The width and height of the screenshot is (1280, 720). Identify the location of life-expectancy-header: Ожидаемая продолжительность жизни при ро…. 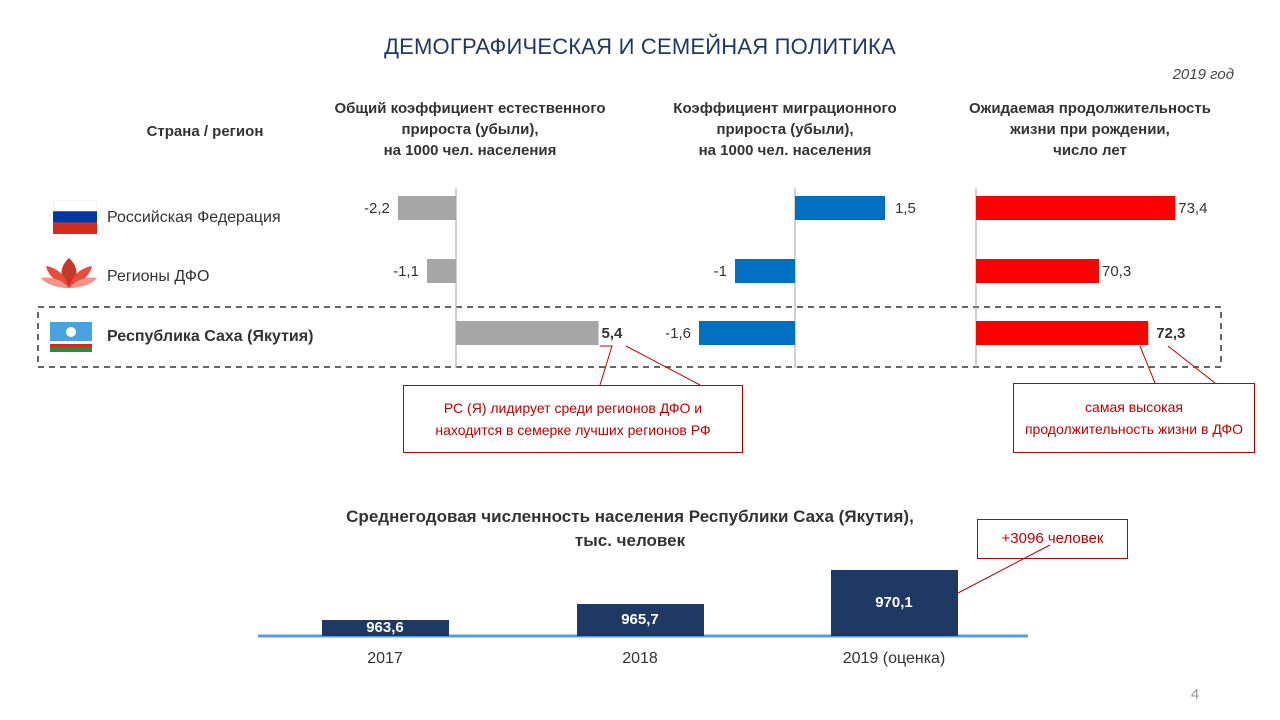
(1090, 129).